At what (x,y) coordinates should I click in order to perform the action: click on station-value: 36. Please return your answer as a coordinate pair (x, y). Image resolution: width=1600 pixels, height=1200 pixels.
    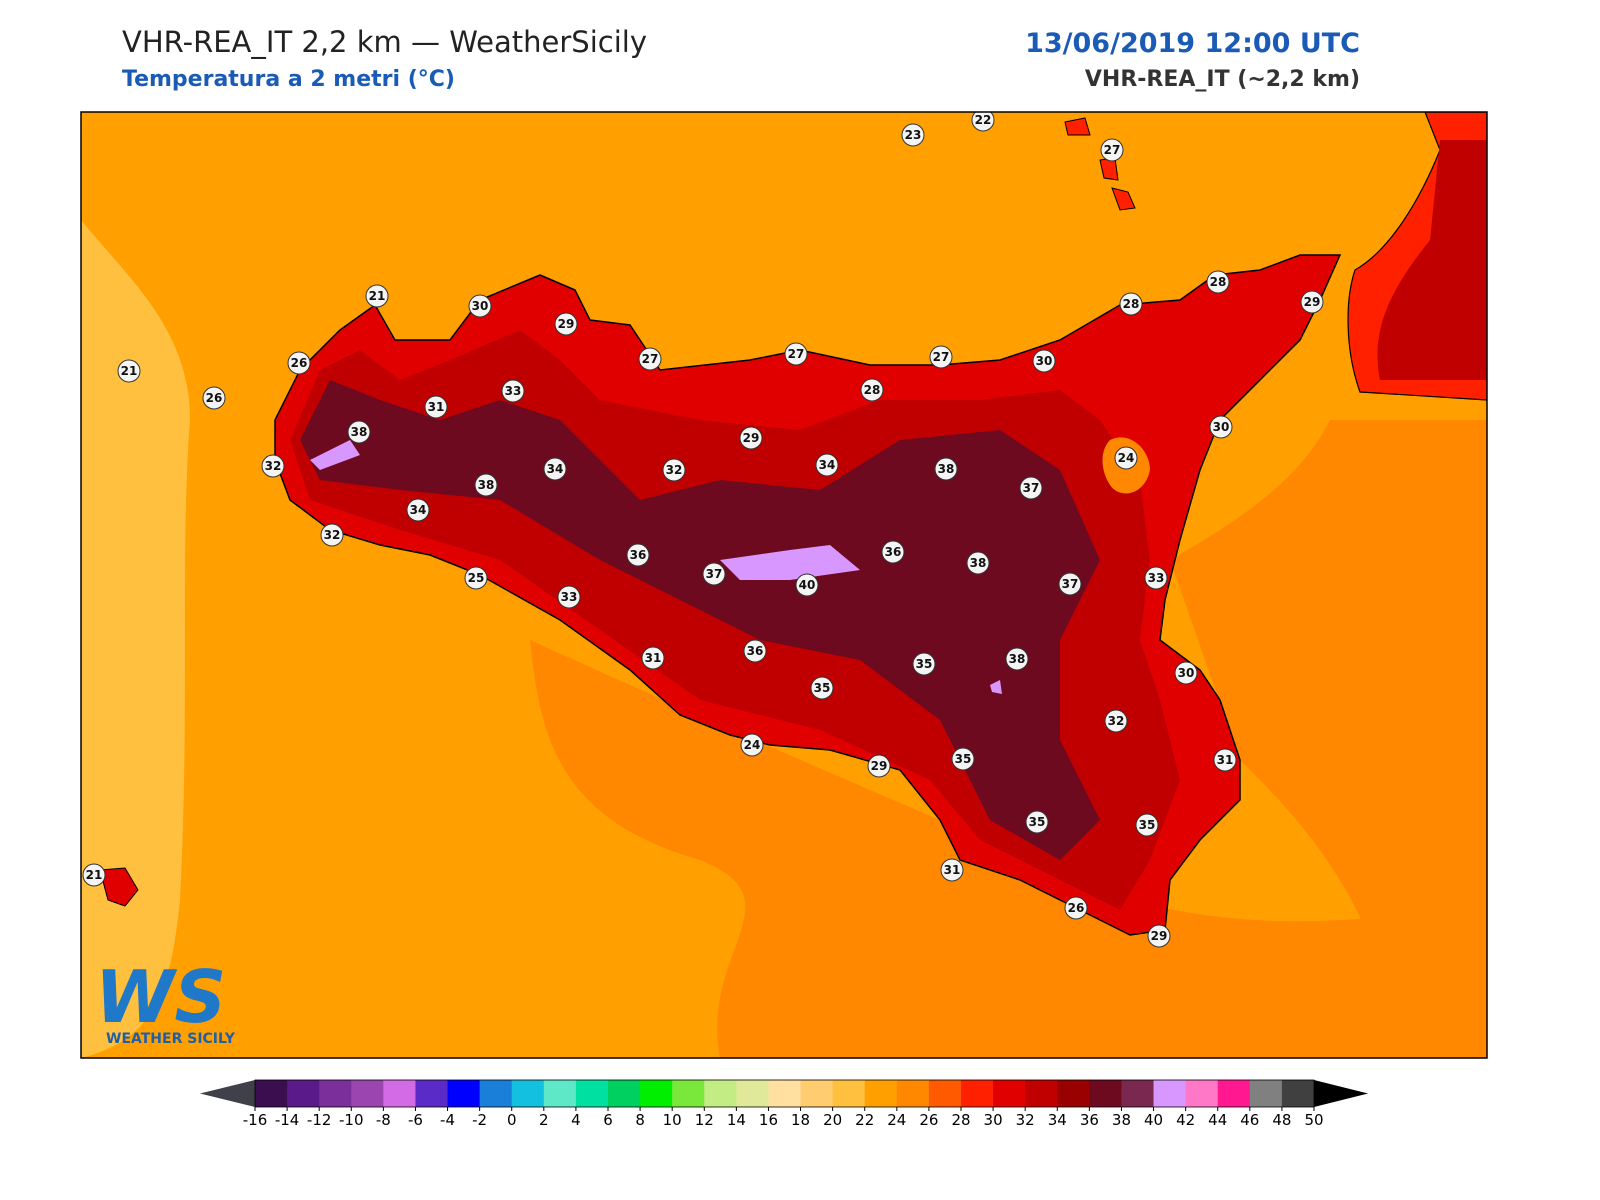
    Looking at the image, I should click on (893, 552).